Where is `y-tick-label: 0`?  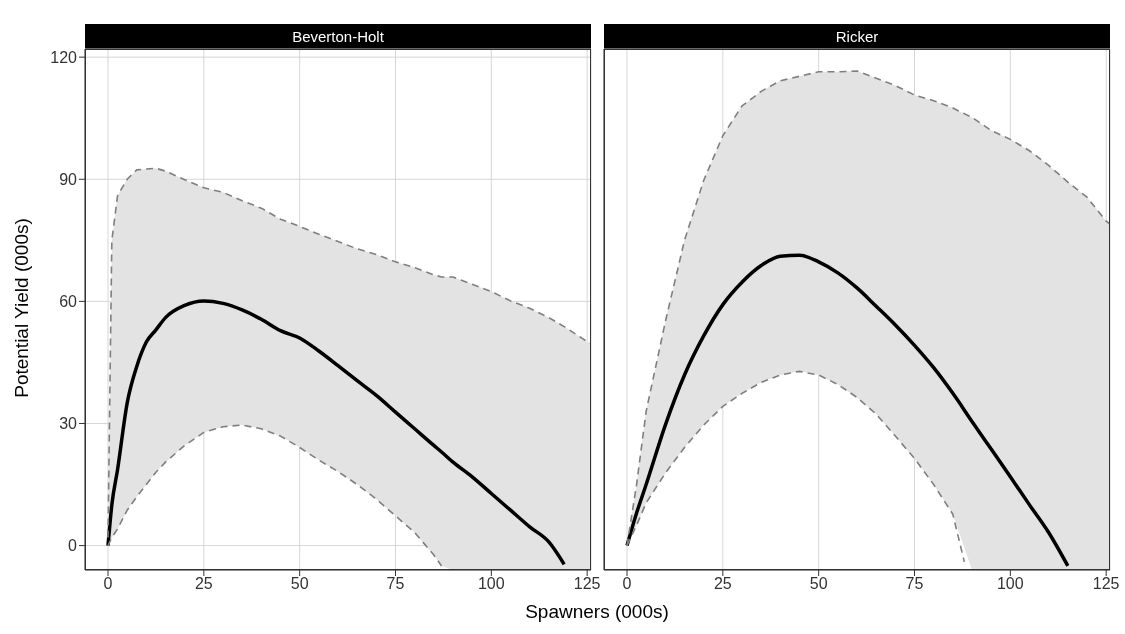
y-tick-label: 0 is located at coordinates (73, 546).